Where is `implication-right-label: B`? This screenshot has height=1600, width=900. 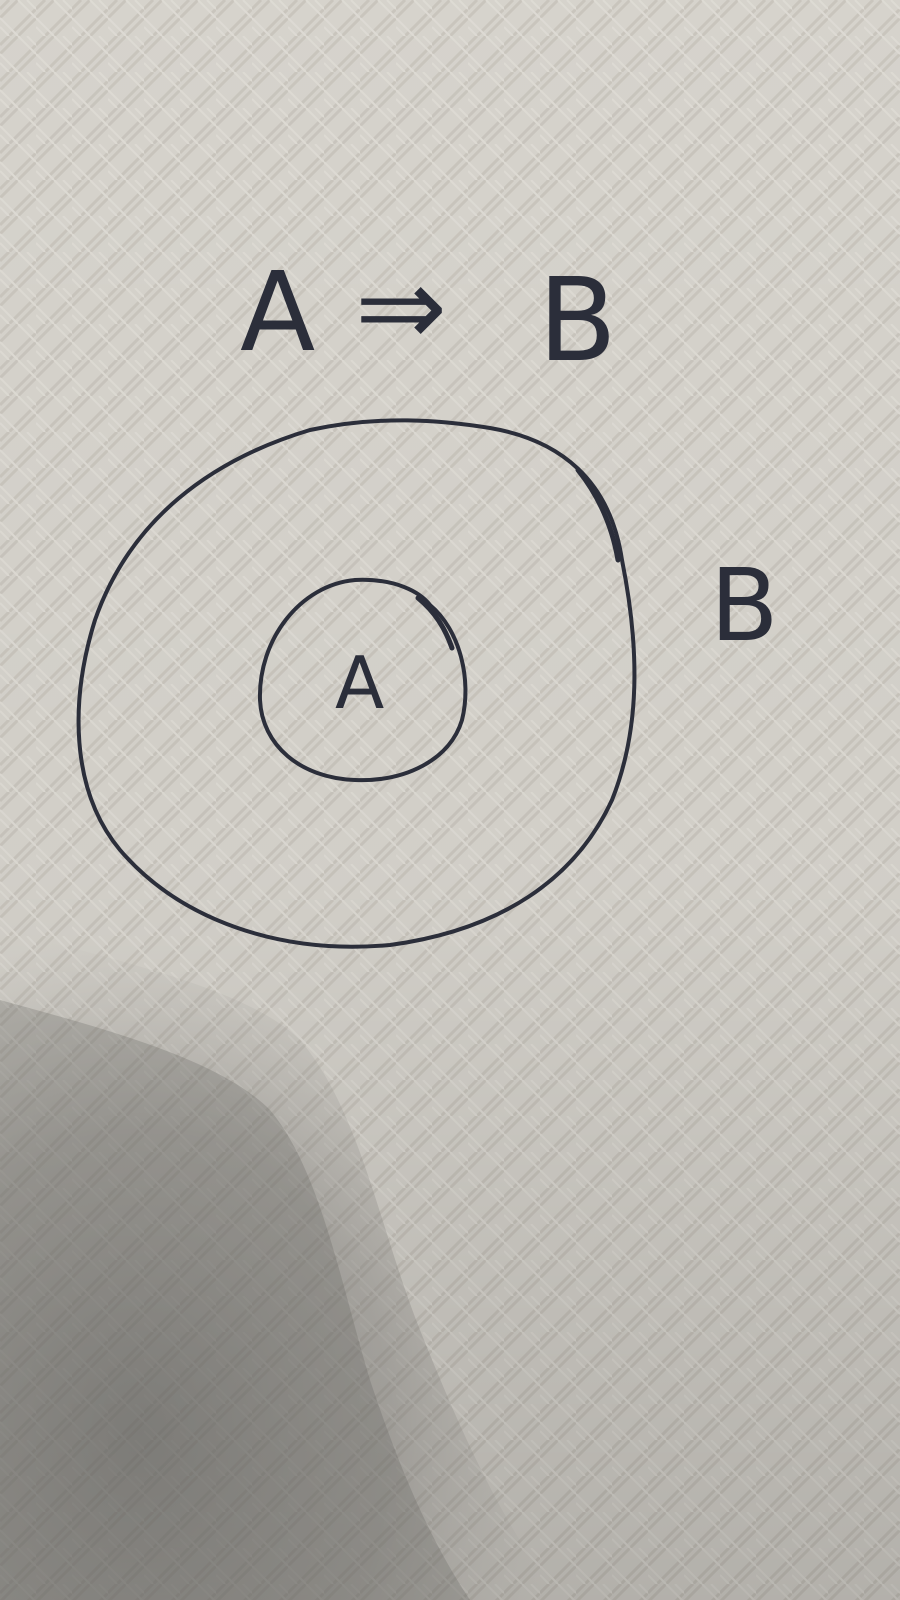
implication-right-label: B is located at coordinates (577, 321).